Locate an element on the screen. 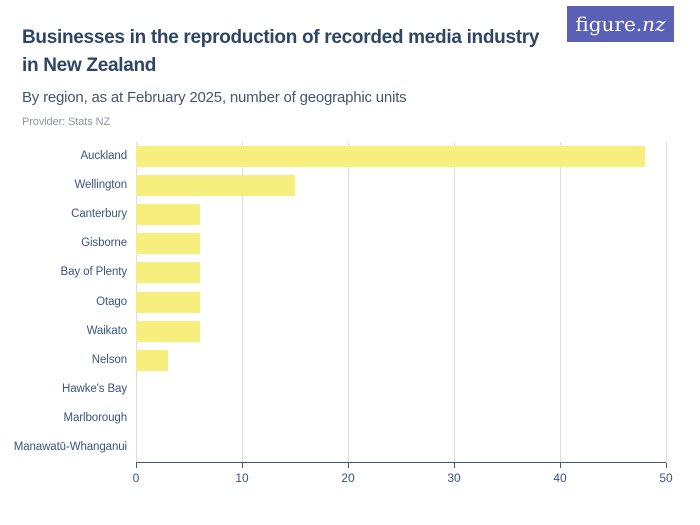 This screenshot has height=525, width=700. category-label: Hawke's Bay is located at coordinates (94, 388).